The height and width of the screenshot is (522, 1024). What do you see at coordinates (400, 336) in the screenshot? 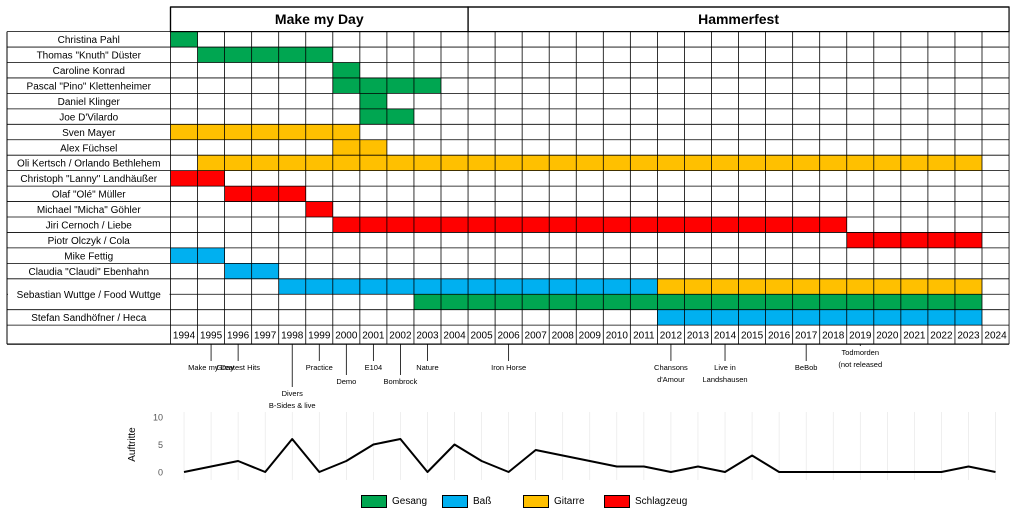
I see `year-label: 2002` at bounding box center [400, 336].